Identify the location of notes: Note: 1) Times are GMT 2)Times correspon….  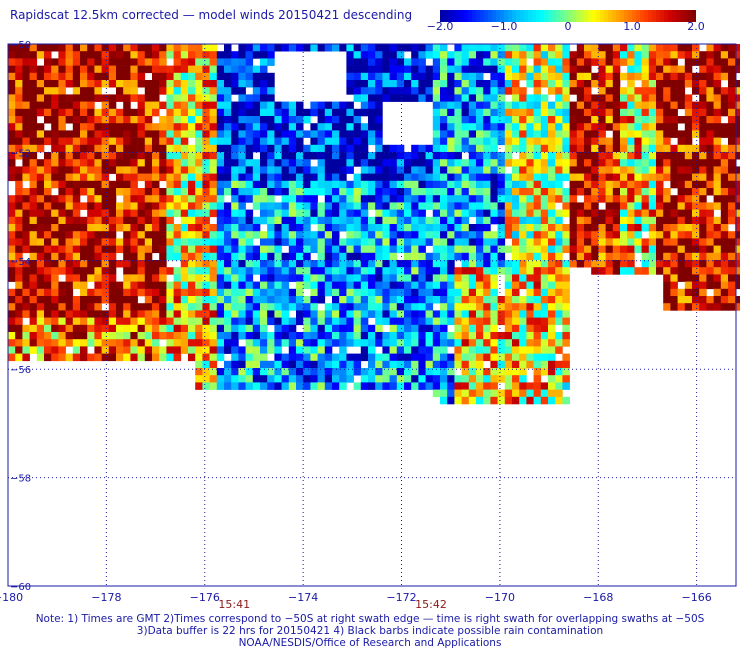
(370, 631).